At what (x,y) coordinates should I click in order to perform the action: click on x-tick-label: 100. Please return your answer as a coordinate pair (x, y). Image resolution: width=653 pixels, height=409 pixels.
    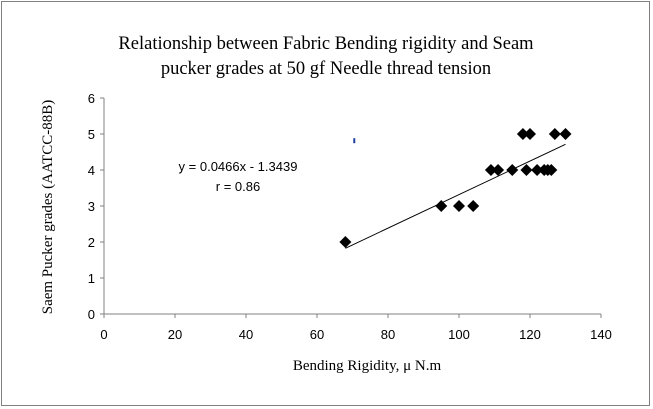
    Looking at the image, I should click on (459, 334).